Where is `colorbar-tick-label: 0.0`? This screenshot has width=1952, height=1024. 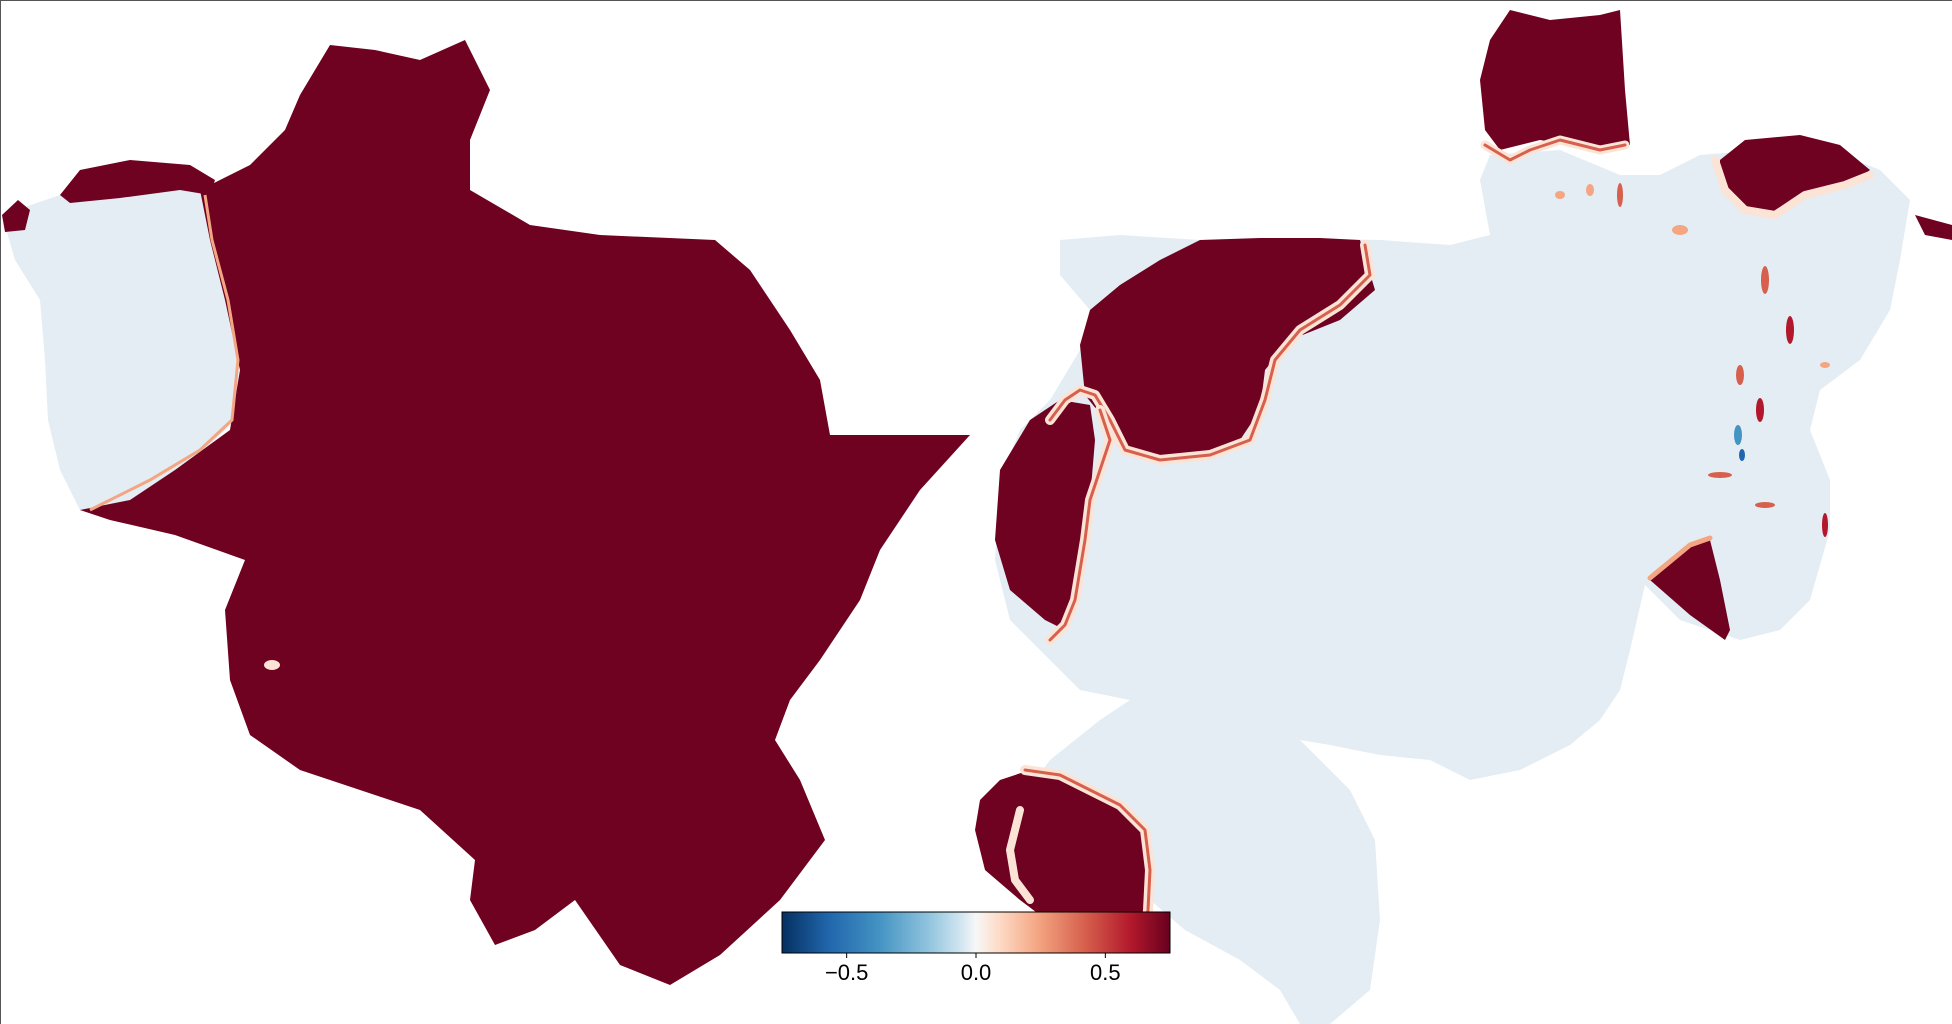
colorbar-tick-label: 0.0 is located at coordinates (976, 972).